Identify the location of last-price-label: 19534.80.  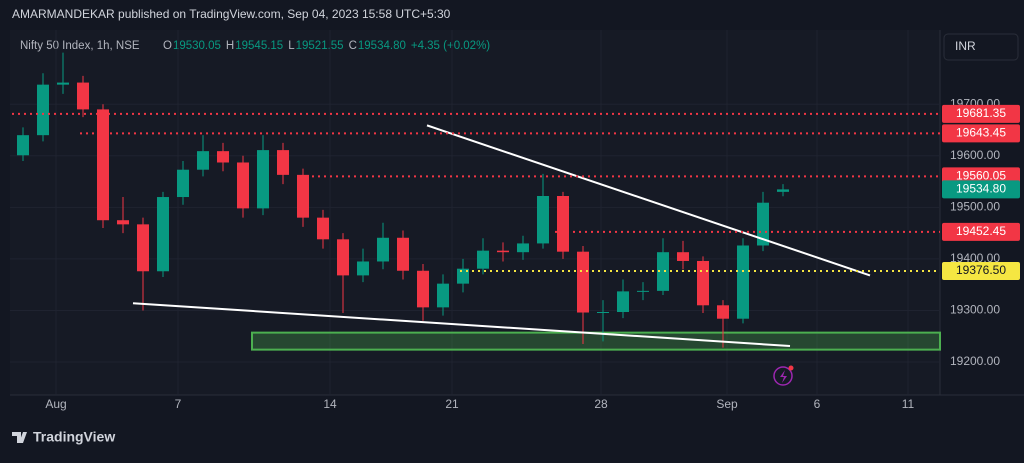
(981, 189).